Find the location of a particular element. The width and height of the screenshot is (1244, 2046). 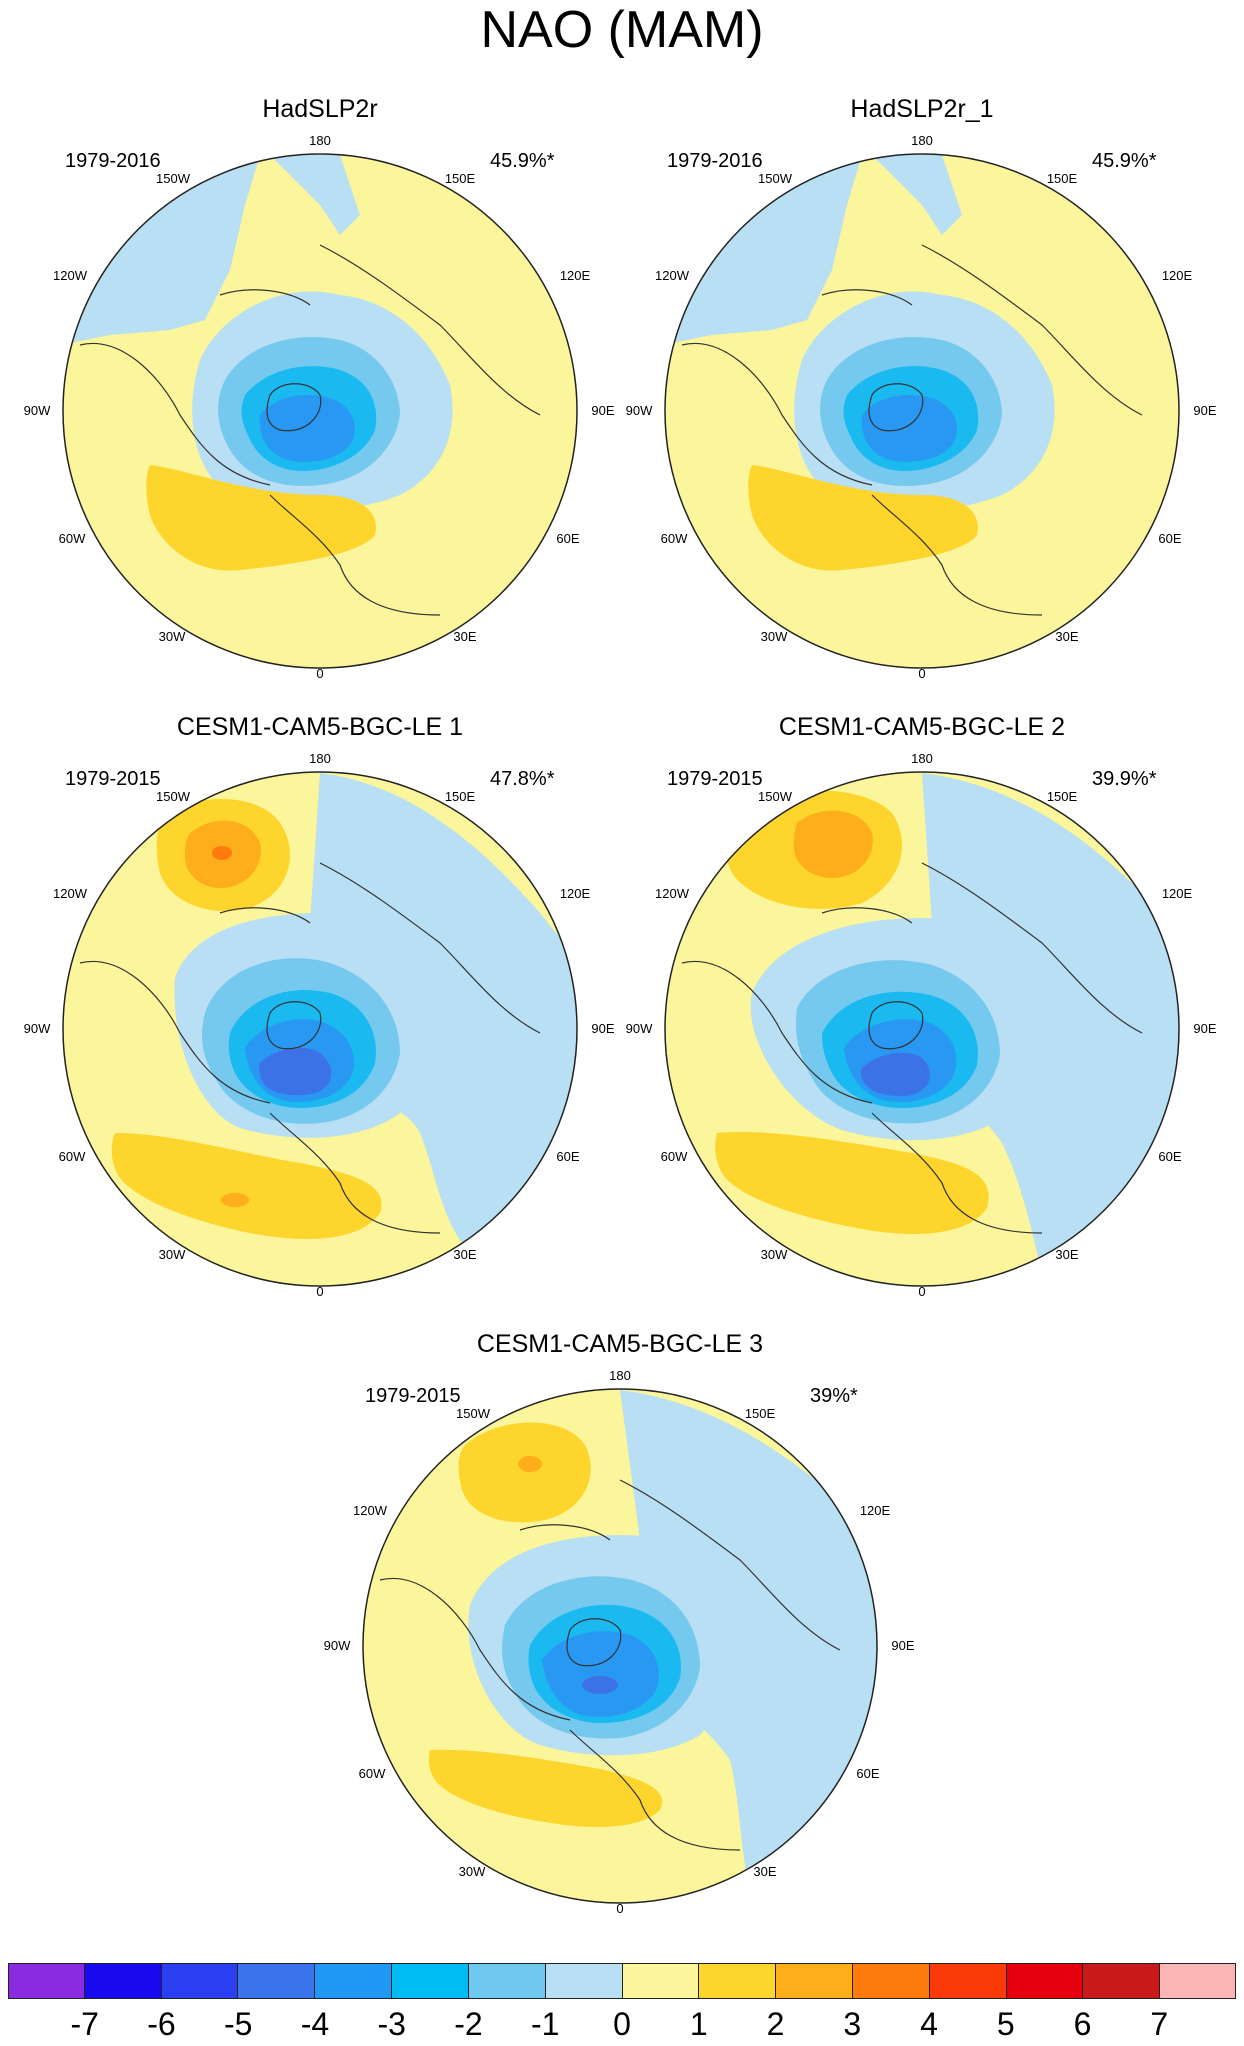

map-panel-5: CESM1-CAM5-BGC-LE 3 1979-2015 39%* is located at coordinates (620, 1630).